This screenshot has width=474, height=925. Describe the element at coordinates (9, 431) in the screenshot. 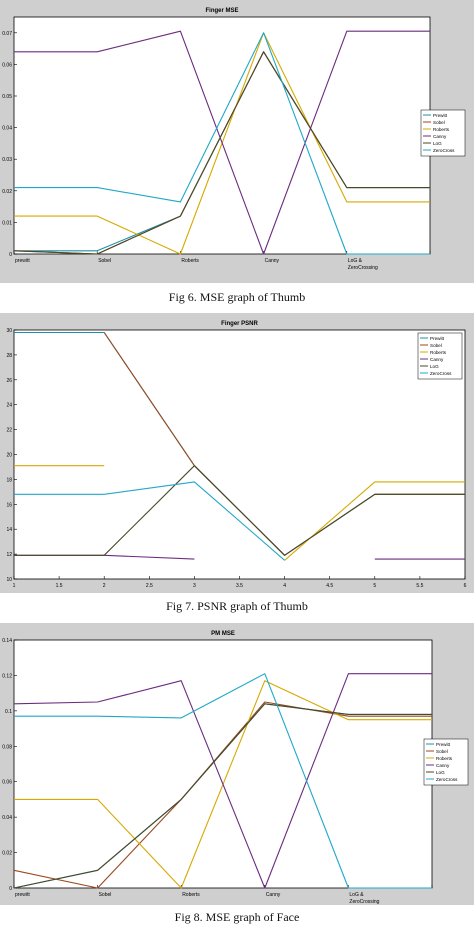

I see `chart1-y-tick-label: 22` at that location.